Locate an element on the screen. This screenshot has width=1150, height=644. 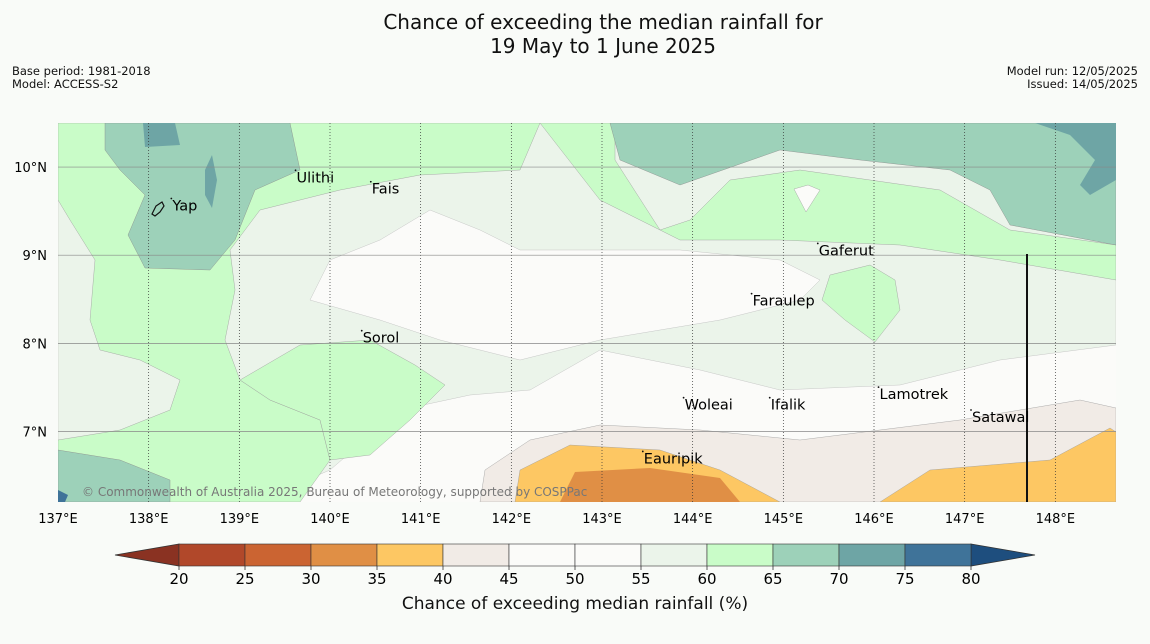
meta-right: Model run: 12/05/2025 Issued: 14/05/2025 is located at coordinates (1072, 78).